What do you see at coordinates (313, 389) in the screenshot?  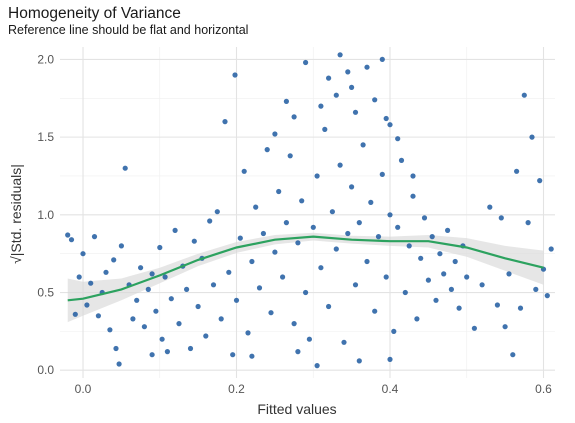 I see `x-tick-labels: 0.0 0.2 0.4 0.6` at bounding box center [313, 389].